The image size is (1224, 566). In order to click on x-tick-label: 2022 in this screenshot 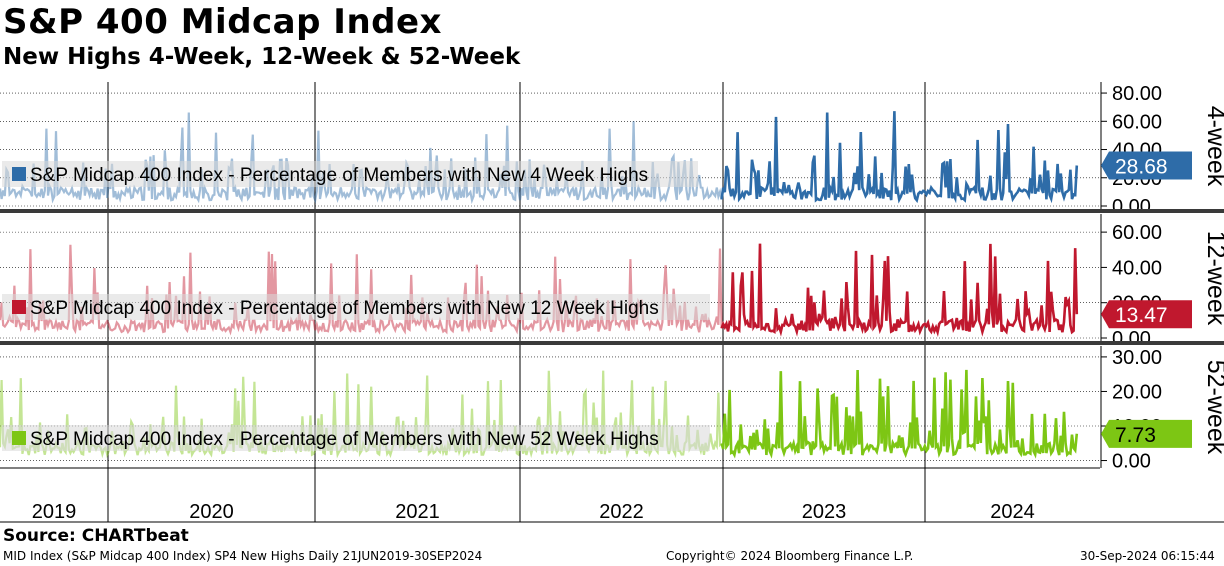, I will do `click(621, 512)`.